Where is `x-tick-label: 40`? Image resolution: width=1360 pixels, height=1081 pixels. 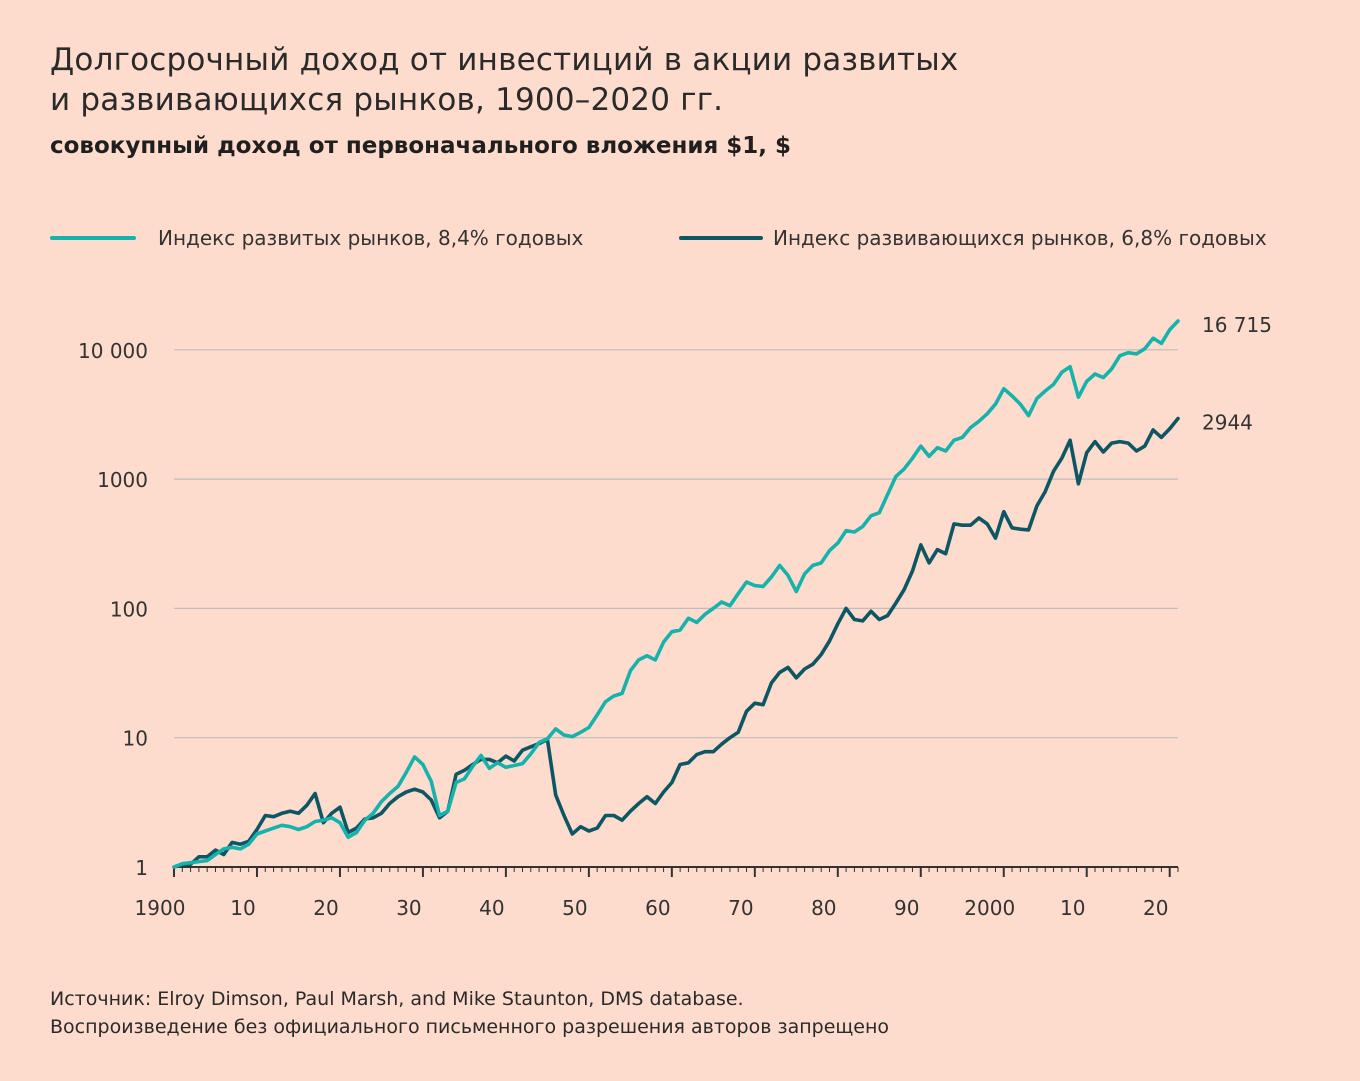 x-tick-label: 40 is located at coordinates (491, 908).